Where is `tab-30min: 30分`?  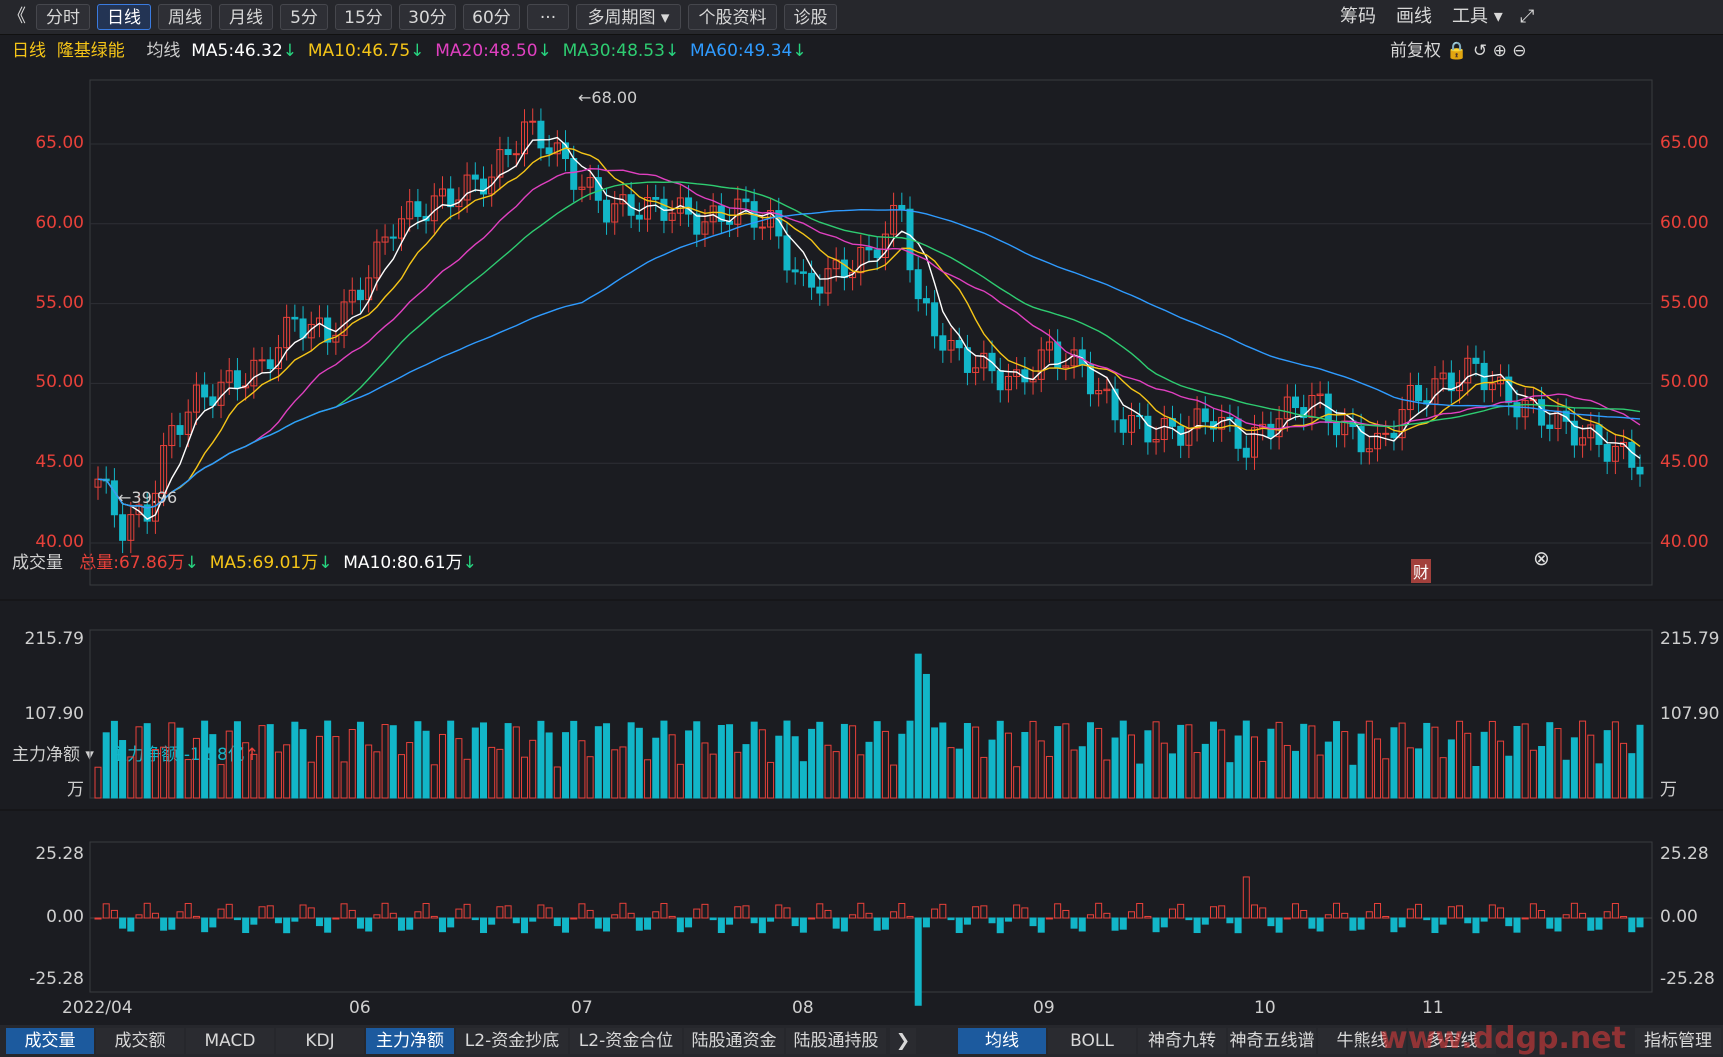
tab-30min: 30分 is located at coordinates (427, 17).